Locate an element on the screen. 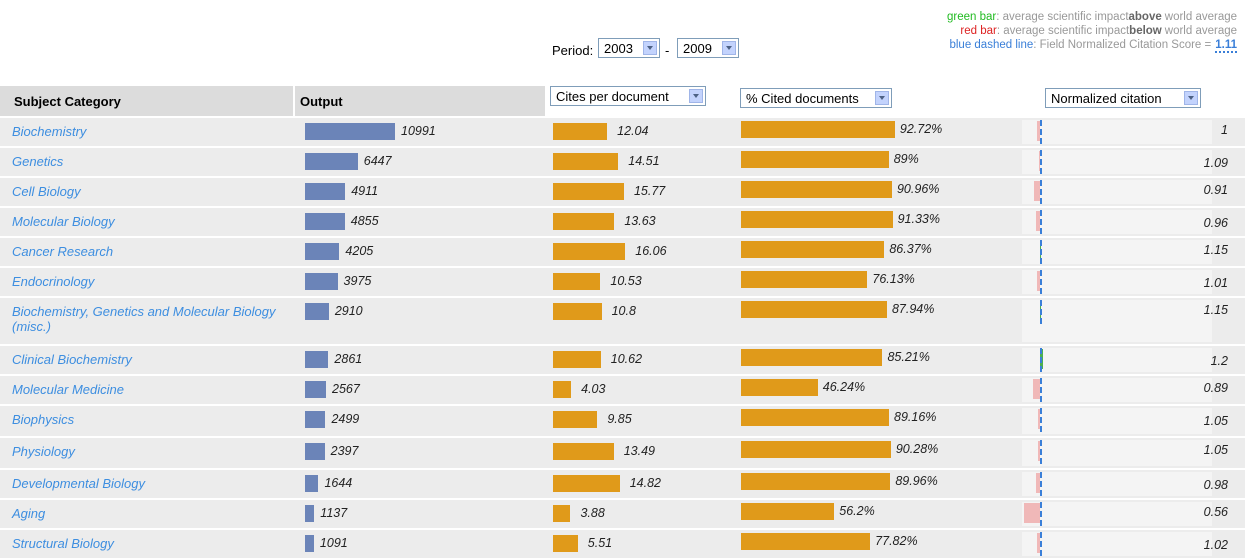  cited-value: 89.16% is located at coordinates (915, 417).